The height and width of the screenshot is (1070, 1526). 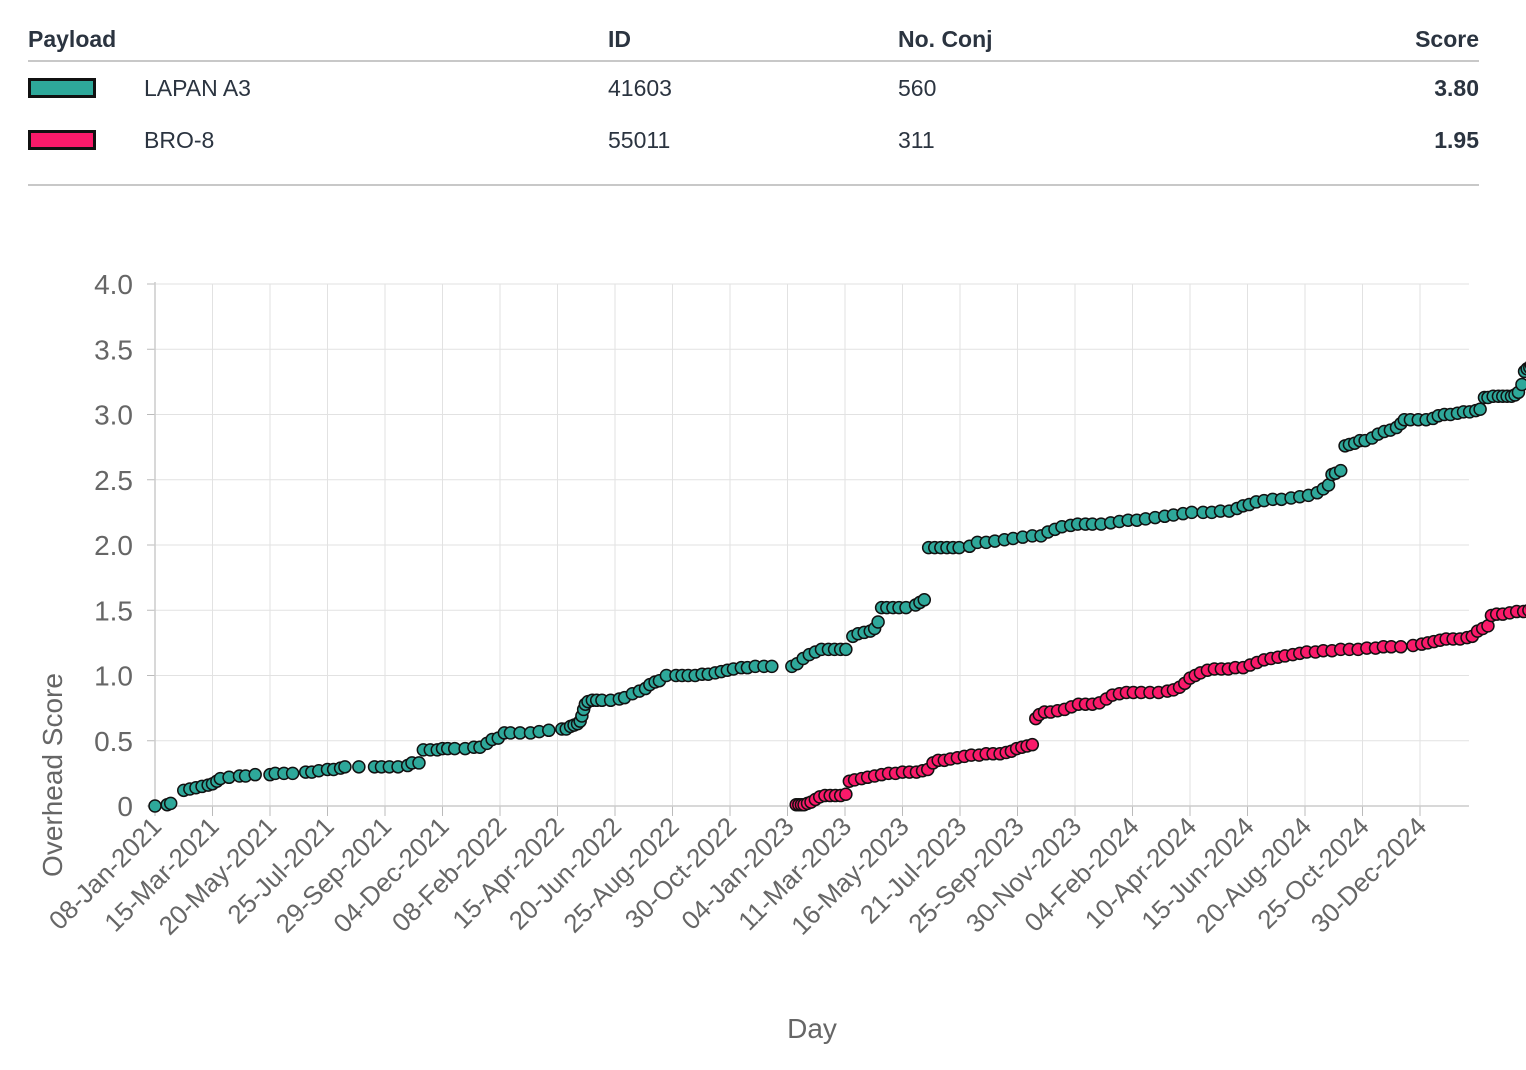 I want to click on y-tick-label: 0.5, so click(x=113, y=741).